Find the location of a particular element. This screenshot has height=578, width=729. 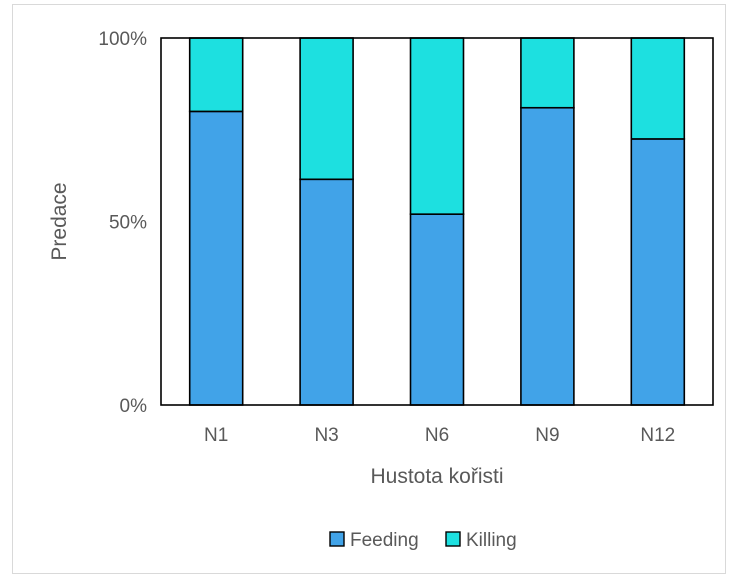

bar-feeding-n6 is located at coordinates (437, 309).